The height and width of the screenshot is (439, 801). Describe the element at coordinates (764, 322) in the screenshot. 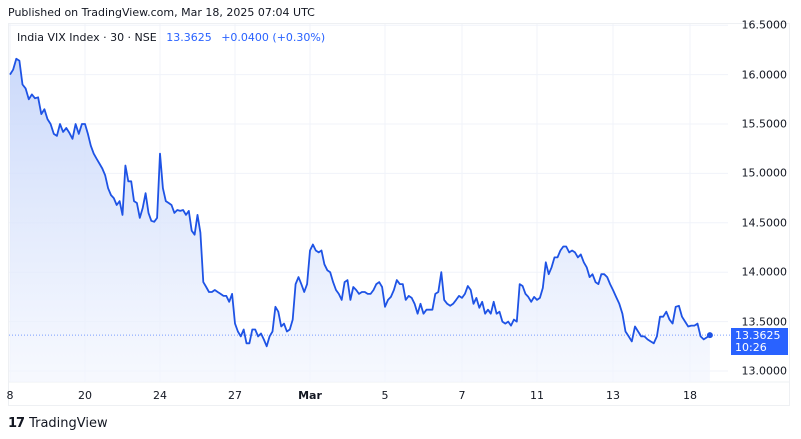

I see `price-axis-label: 13.5000` at that location.